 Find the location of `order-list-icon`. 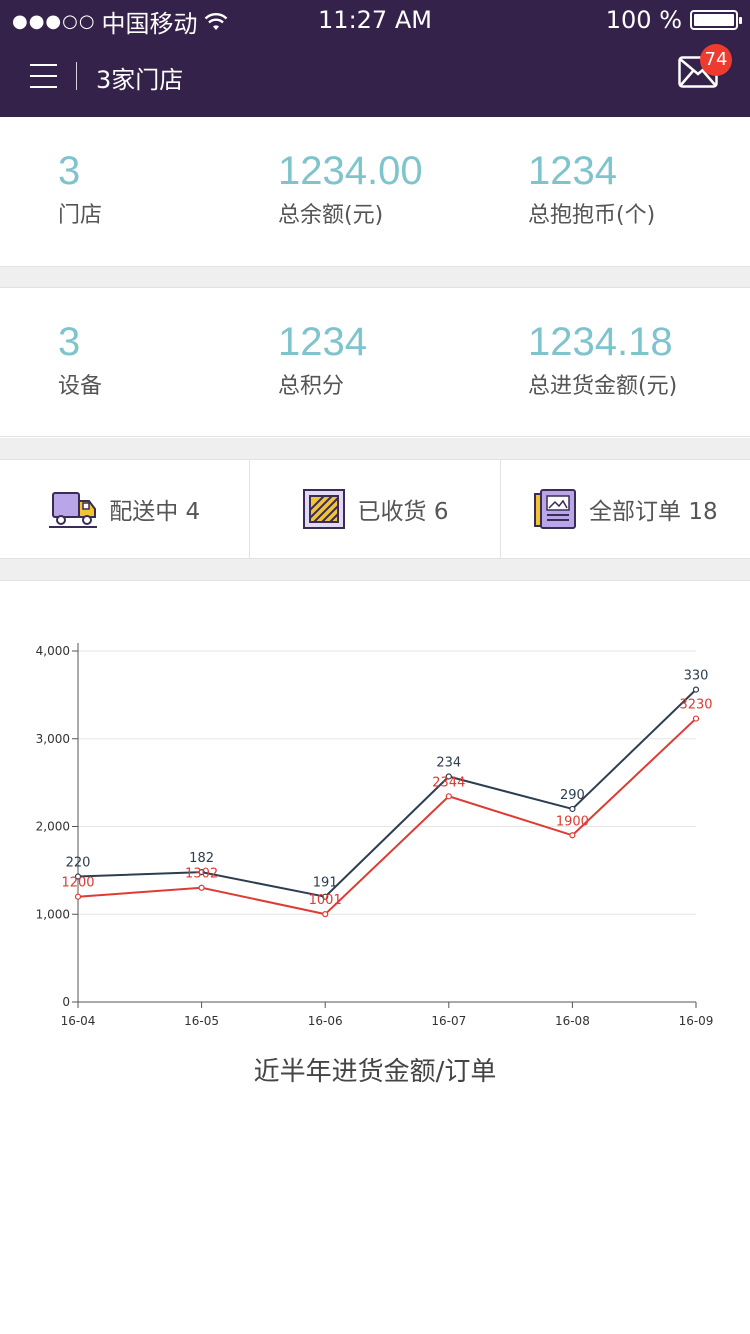

order-list-icon is located at coordinates (555, 509).